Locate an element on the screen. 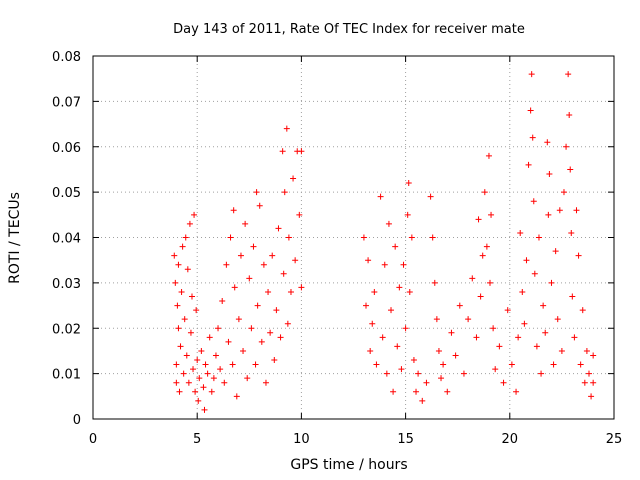 This screenshot has height=480, width=640. y-tick-label: 0.05 is located at coordinates (66, 193).